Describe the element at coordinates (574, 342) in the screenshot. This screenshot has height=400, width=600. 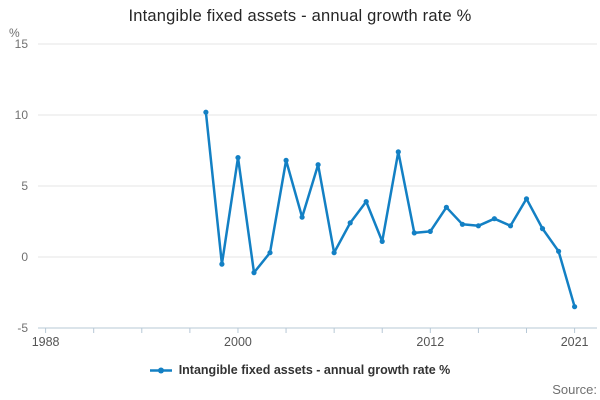
I see `x-tick-label: 2021` at that location.